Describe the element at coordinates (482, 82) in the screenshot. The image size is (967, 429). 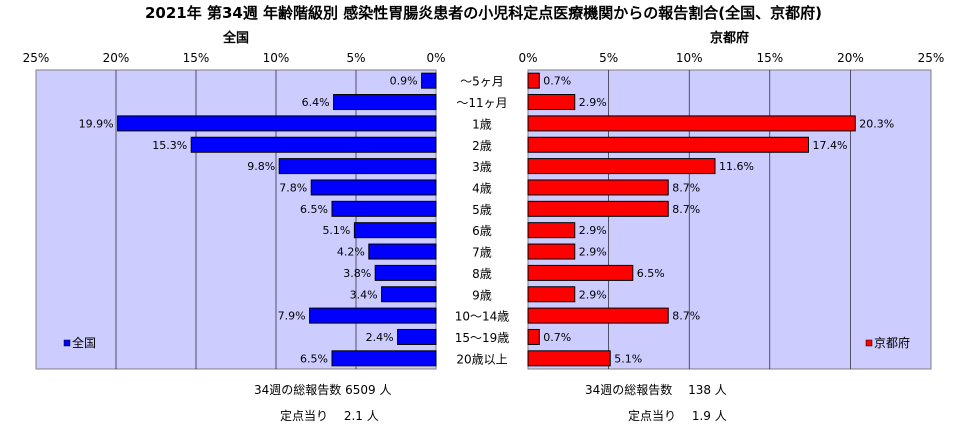
I see `category-label: ～5ヶ月` at that location.